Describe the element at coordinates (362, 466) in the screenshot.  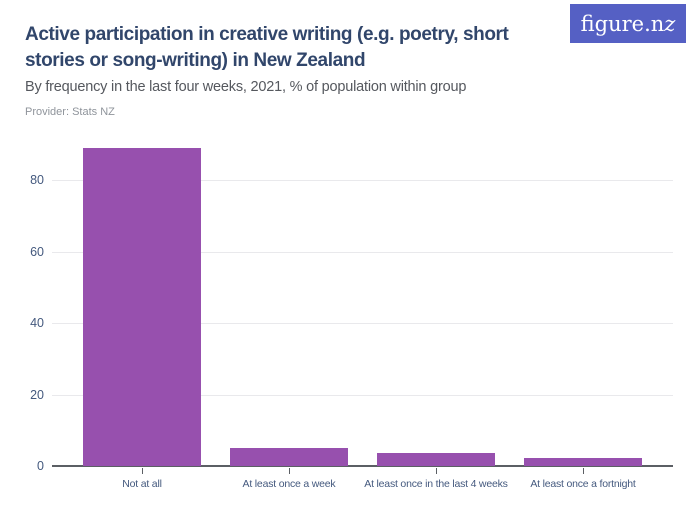
I see `x-axis-line` at that location.